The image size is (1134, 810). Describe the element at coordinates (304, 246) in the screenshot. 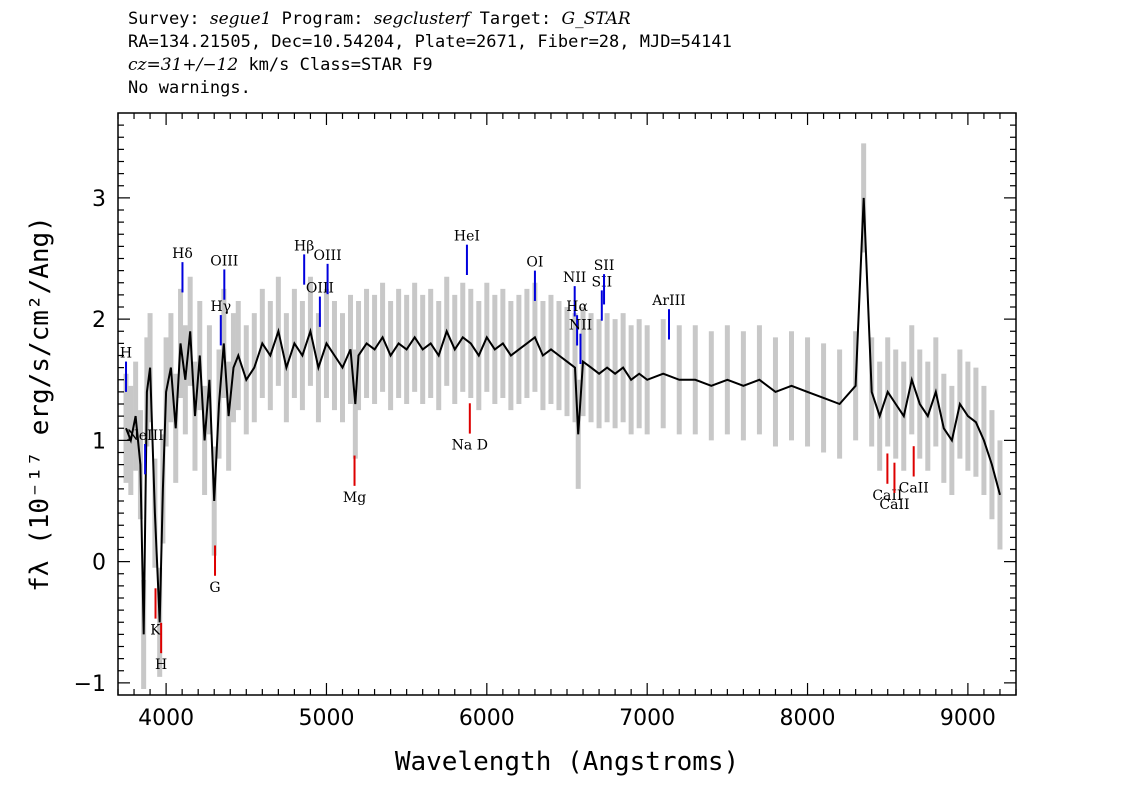

I see `emission-label: Hβ` at that location.